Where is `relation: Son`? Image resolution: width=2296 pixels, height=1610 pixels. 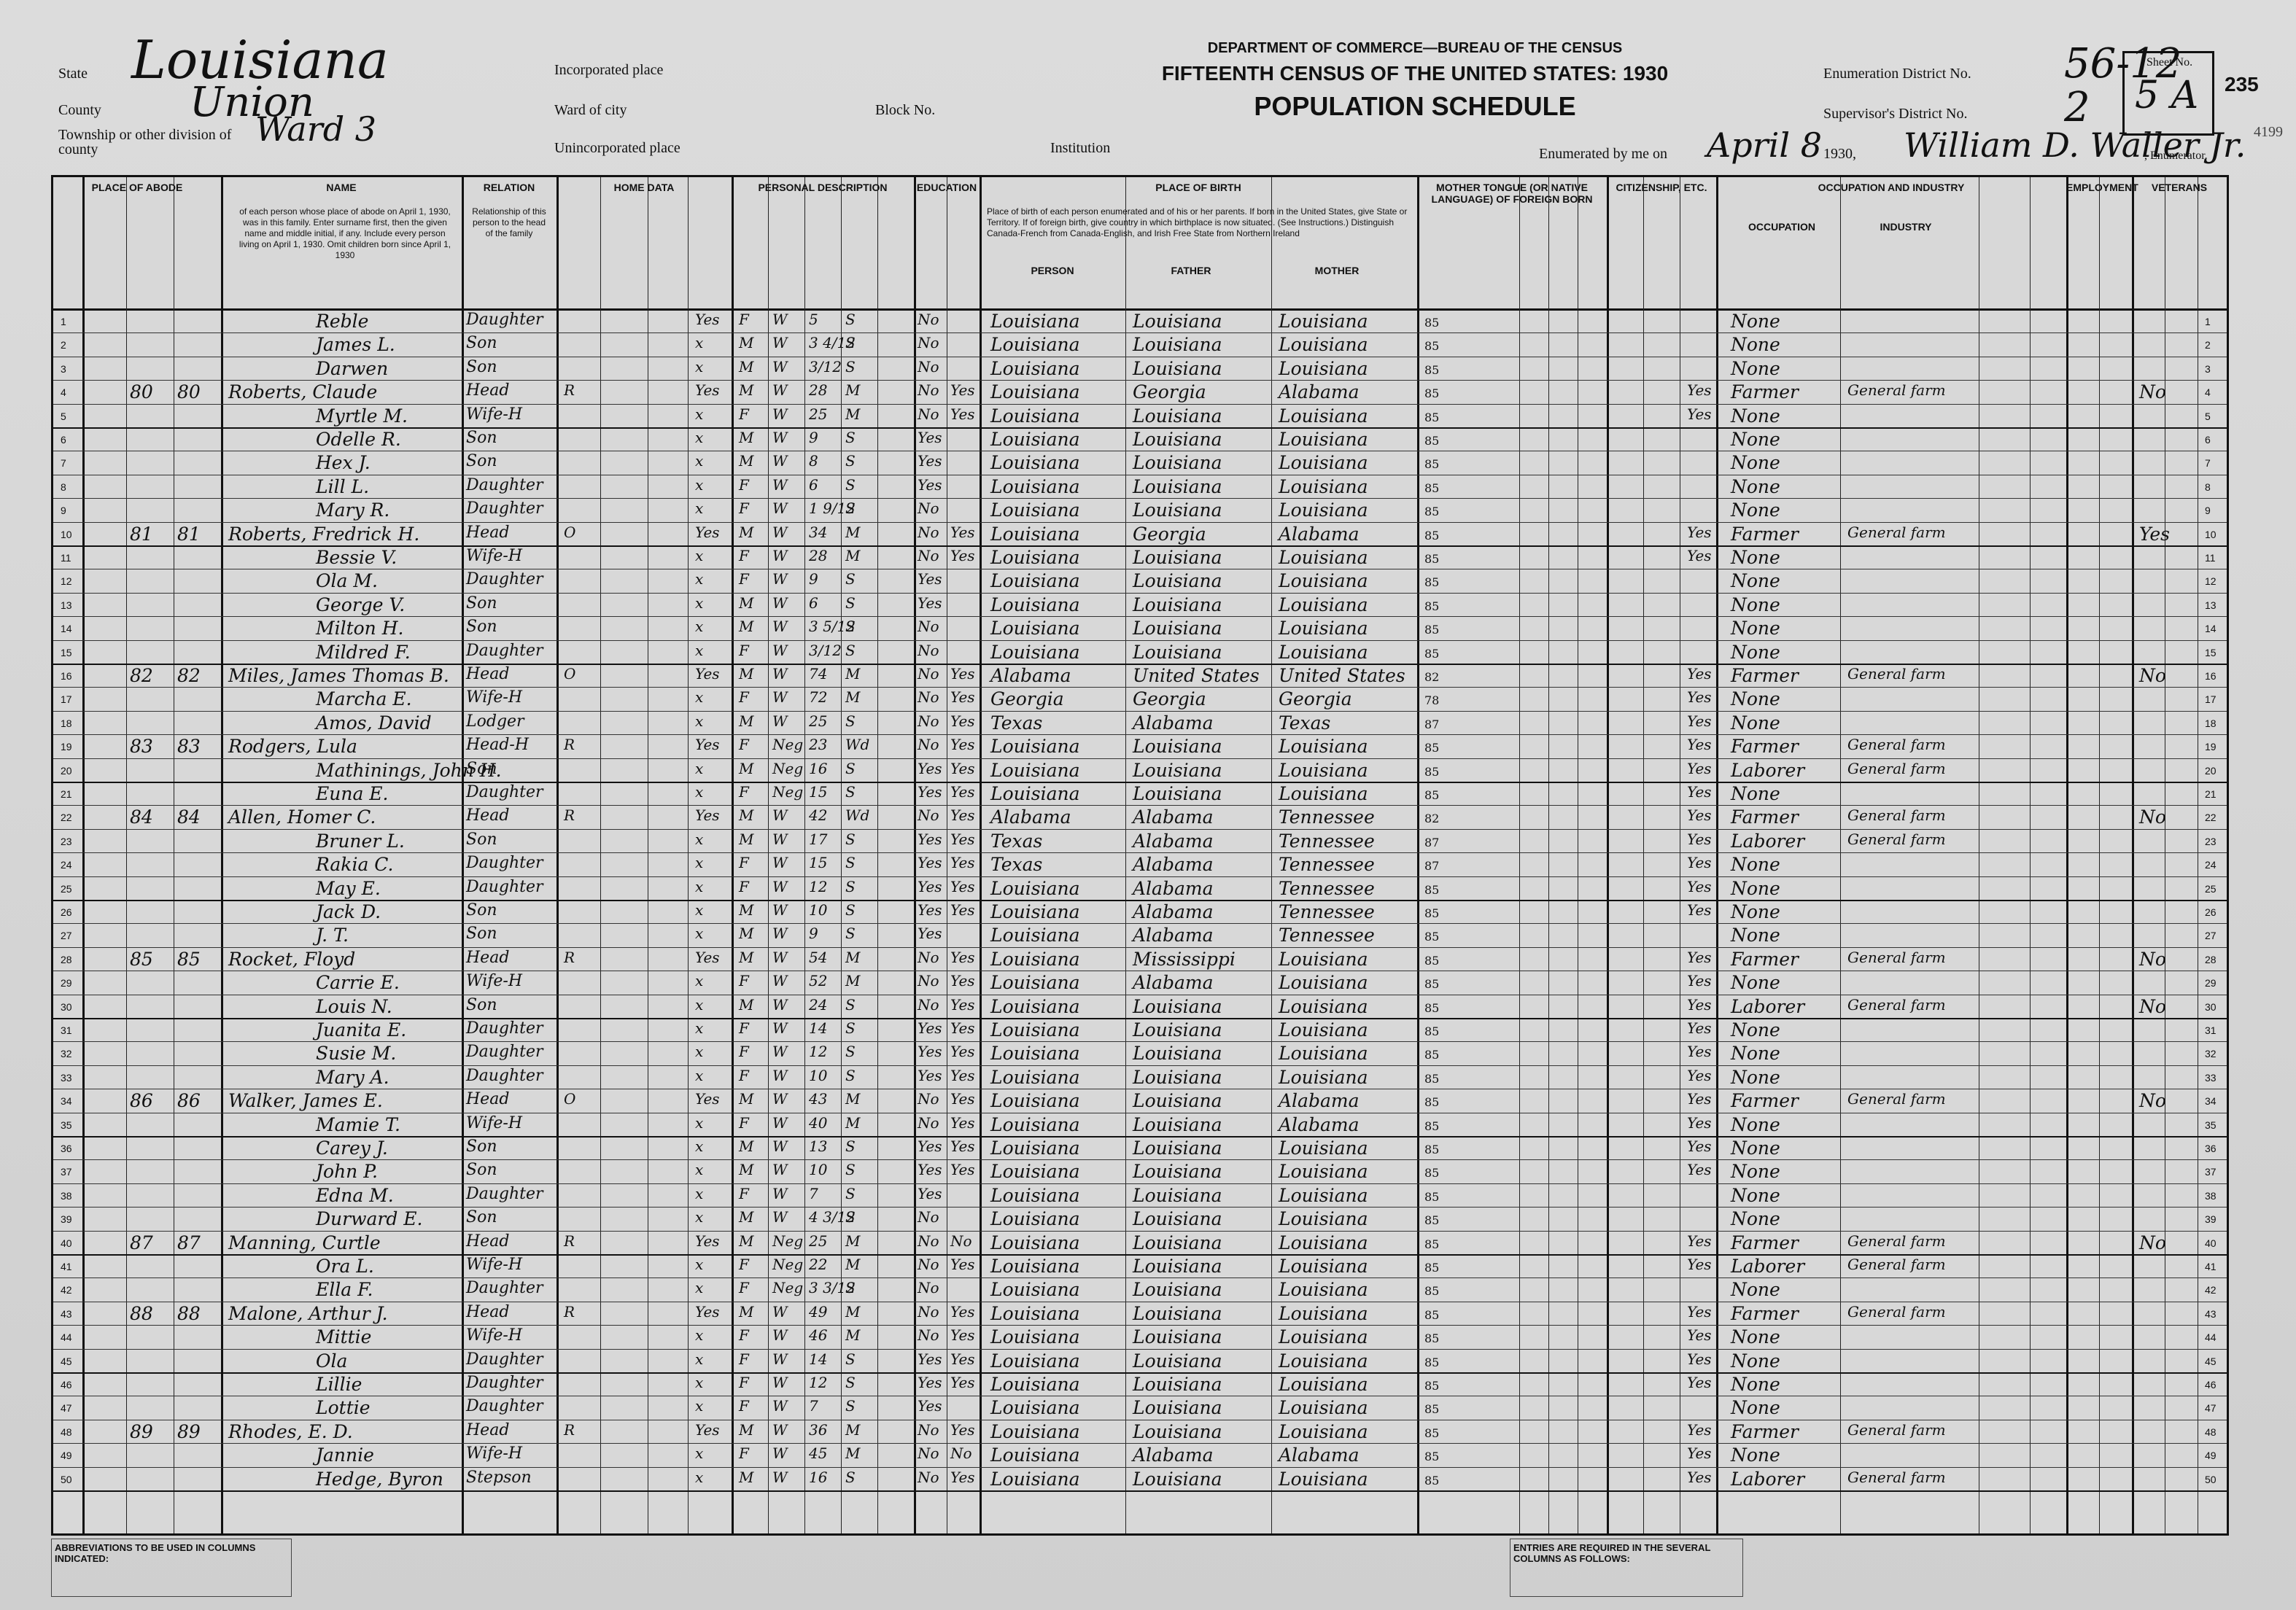 relation: Son is located at coordinates (481, 627).